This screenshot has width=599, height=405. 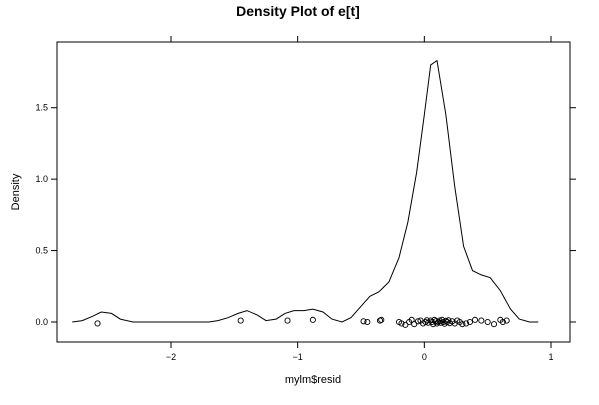 What do you see at coordinates (41, 322) in the screenshot?
I see `y-tick-label: 0.0` at bounding box center [41, 322].